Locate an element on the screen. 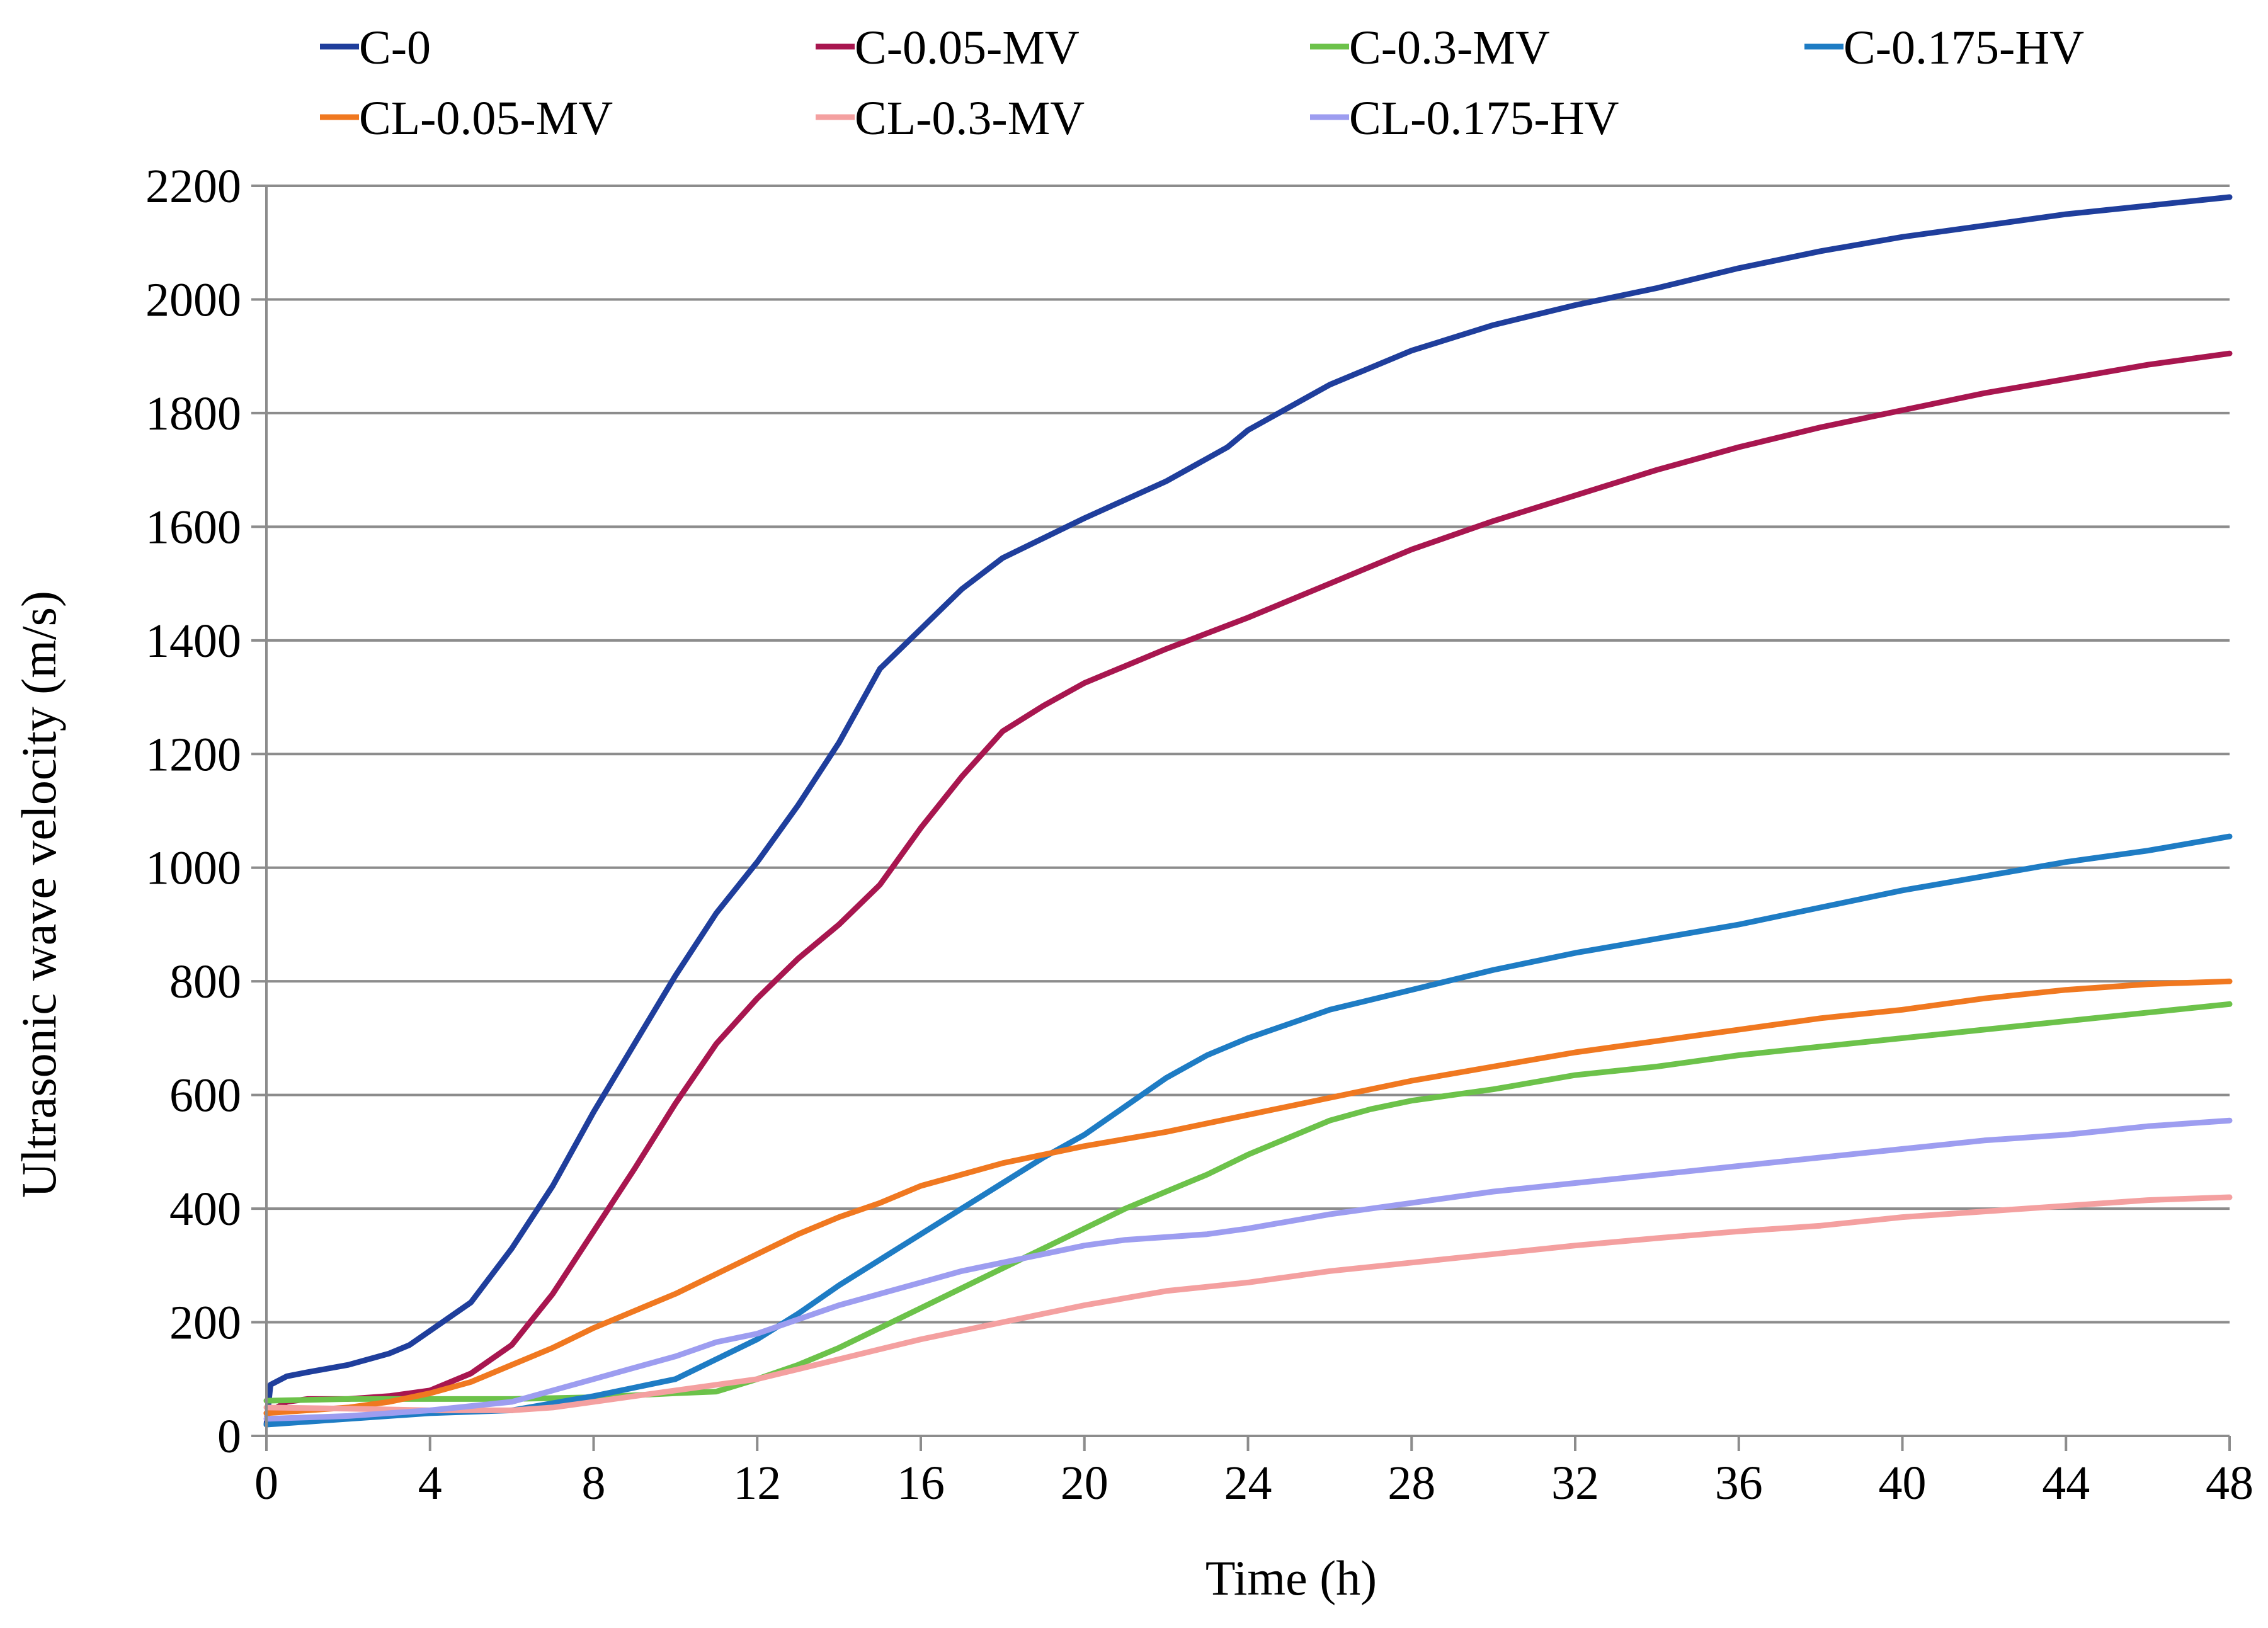  x-tick-label: 12 is located at coordinates (757, 1483).